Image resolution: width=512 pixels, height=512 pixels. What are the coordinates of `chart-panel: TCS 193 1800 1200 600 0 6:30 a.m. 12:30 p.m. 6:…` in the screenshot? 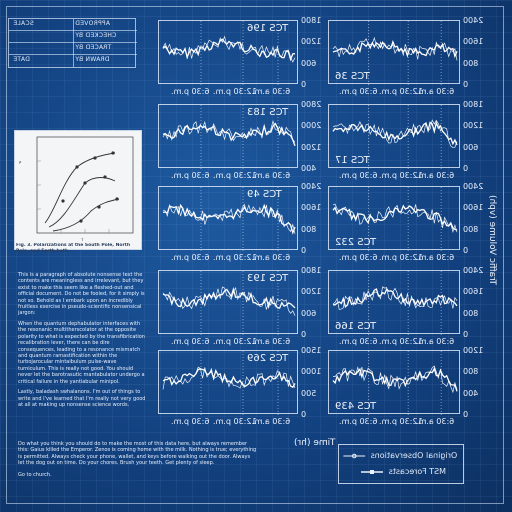 It's located at (239, 306).